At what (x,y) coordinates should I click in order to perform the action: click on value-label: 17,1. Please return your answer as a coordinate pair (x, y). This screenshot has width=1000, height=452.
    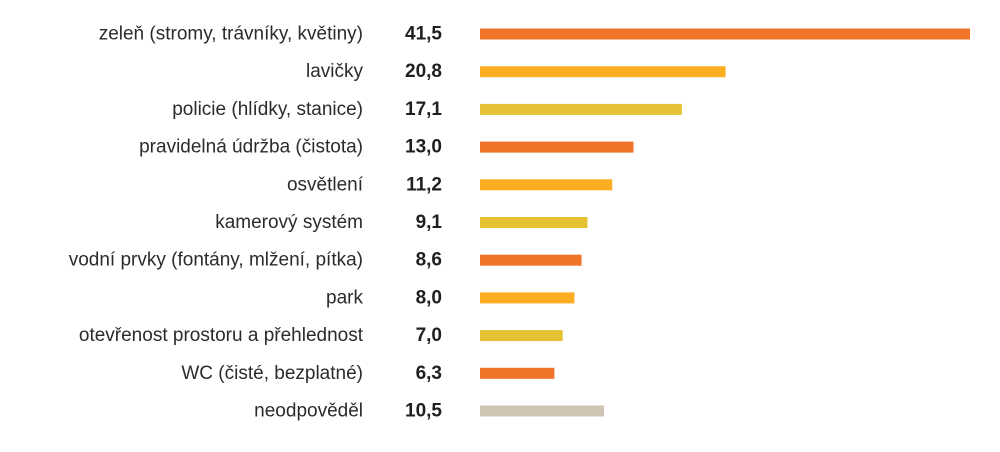
    Looking at the image, I should click on (423, 109).